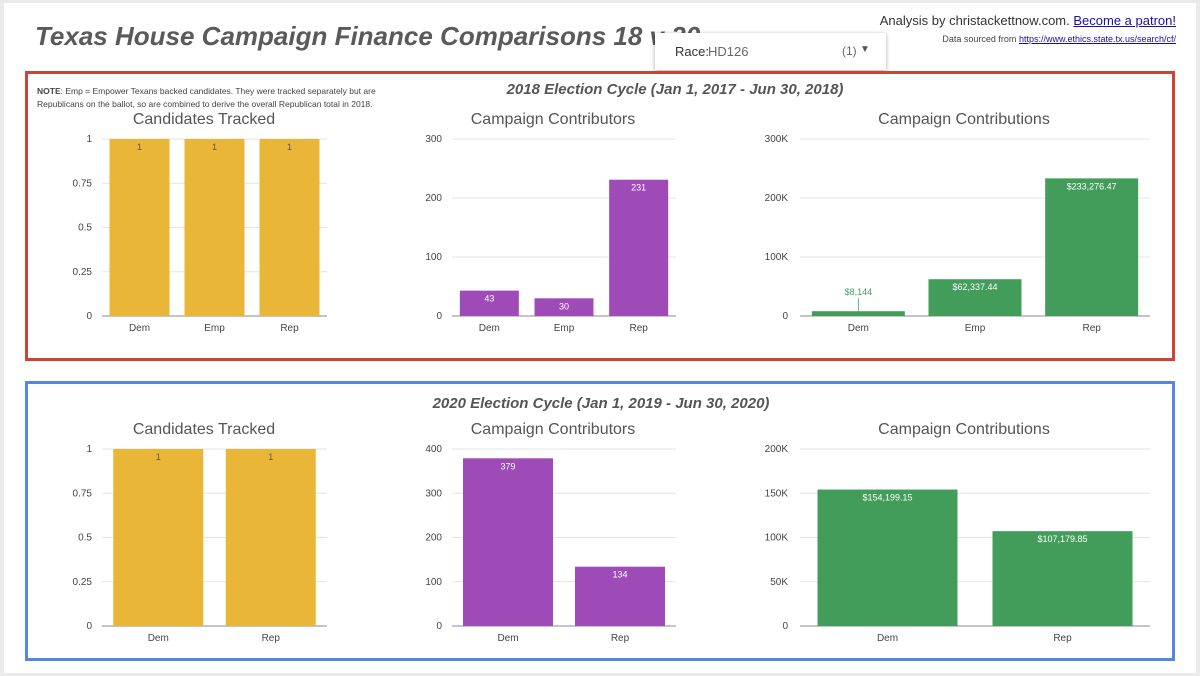 The height and width of the screenshot is (676, 1200). Describe the element at coordinates (777, 493) in the screenshot. I see `y-tick-label: 150K` at that location.